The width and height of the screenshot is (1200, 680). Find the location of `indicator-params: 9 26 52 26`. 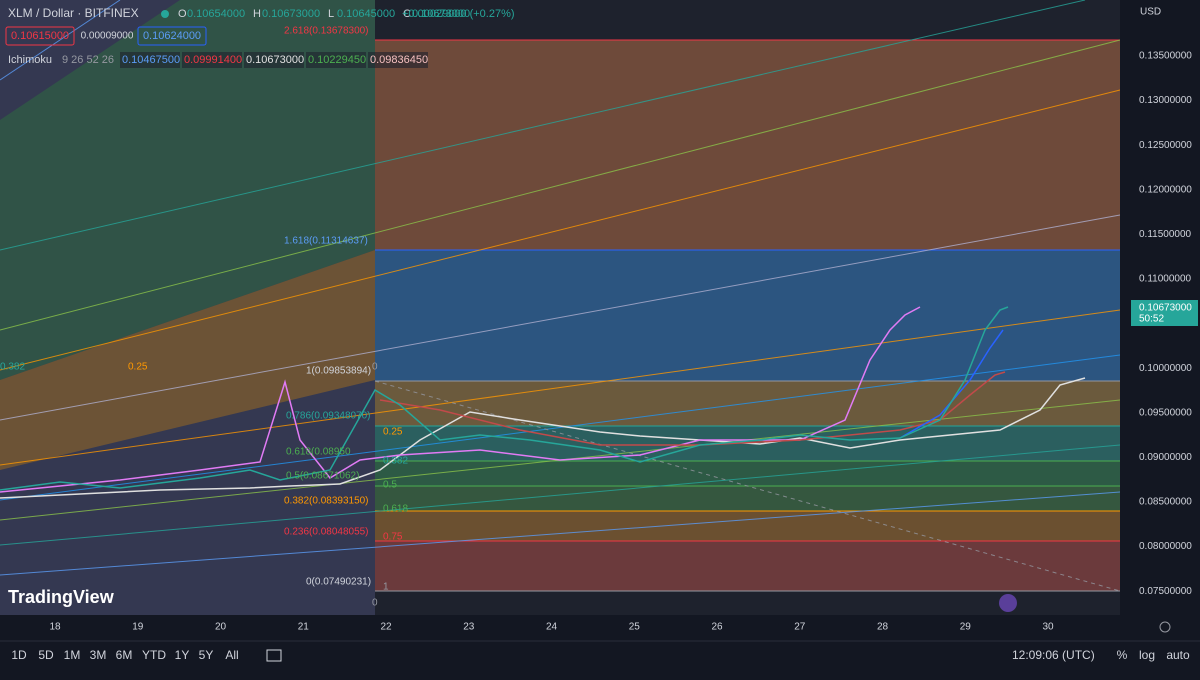

indicator-params: 9 26 52 26 is located at coordinates (88, 60).